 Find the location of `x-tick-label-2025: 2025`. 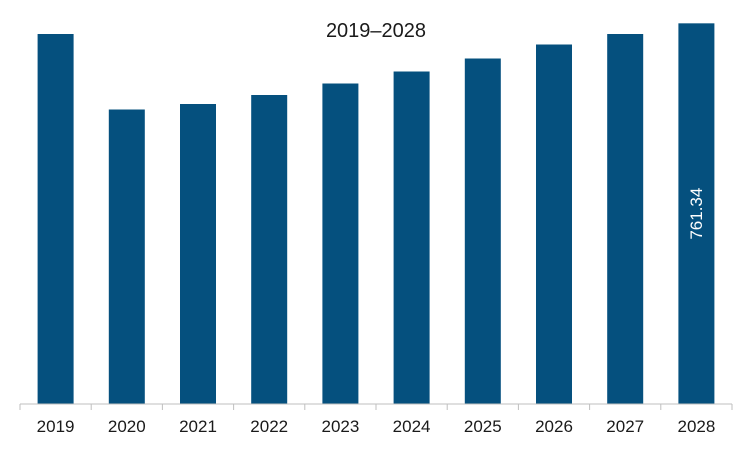

x-tick-label-2025: 2025 is located at coordinates (483, 426).